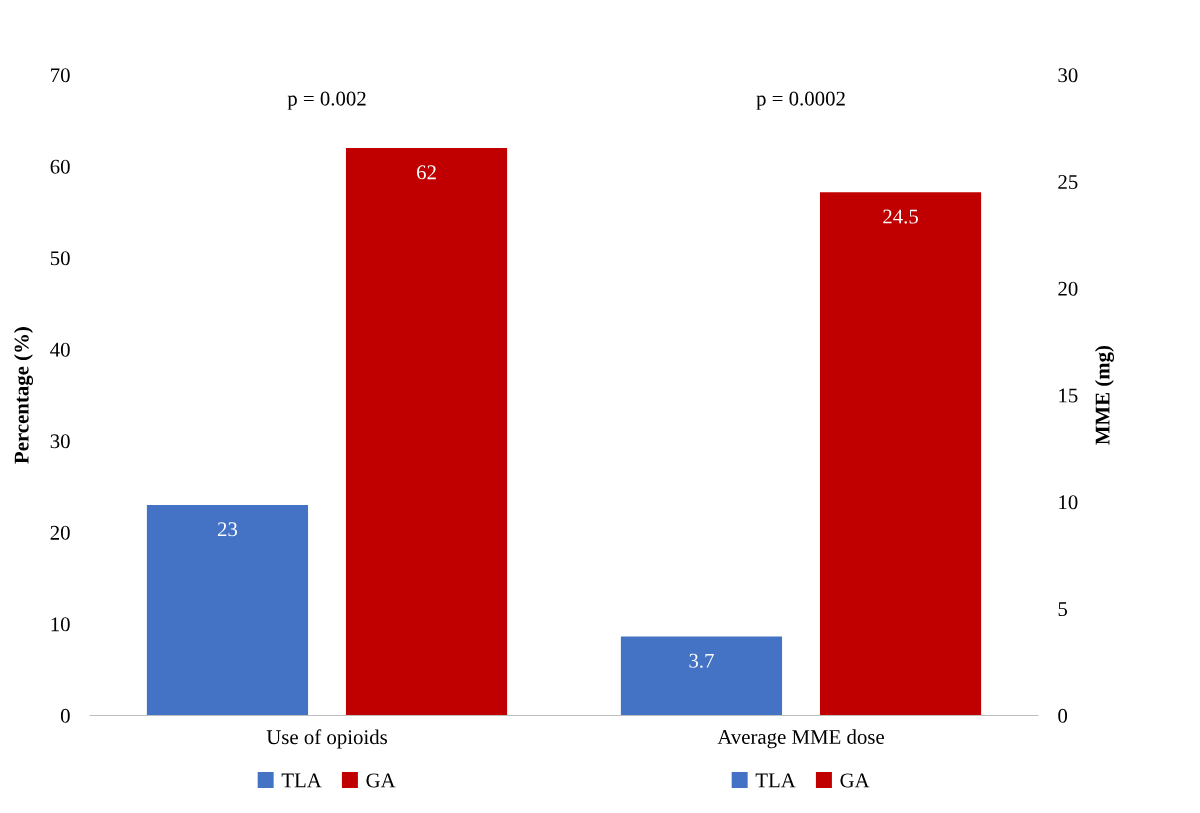  I want to click on y-tick-label: 15, so click(1068, 395).